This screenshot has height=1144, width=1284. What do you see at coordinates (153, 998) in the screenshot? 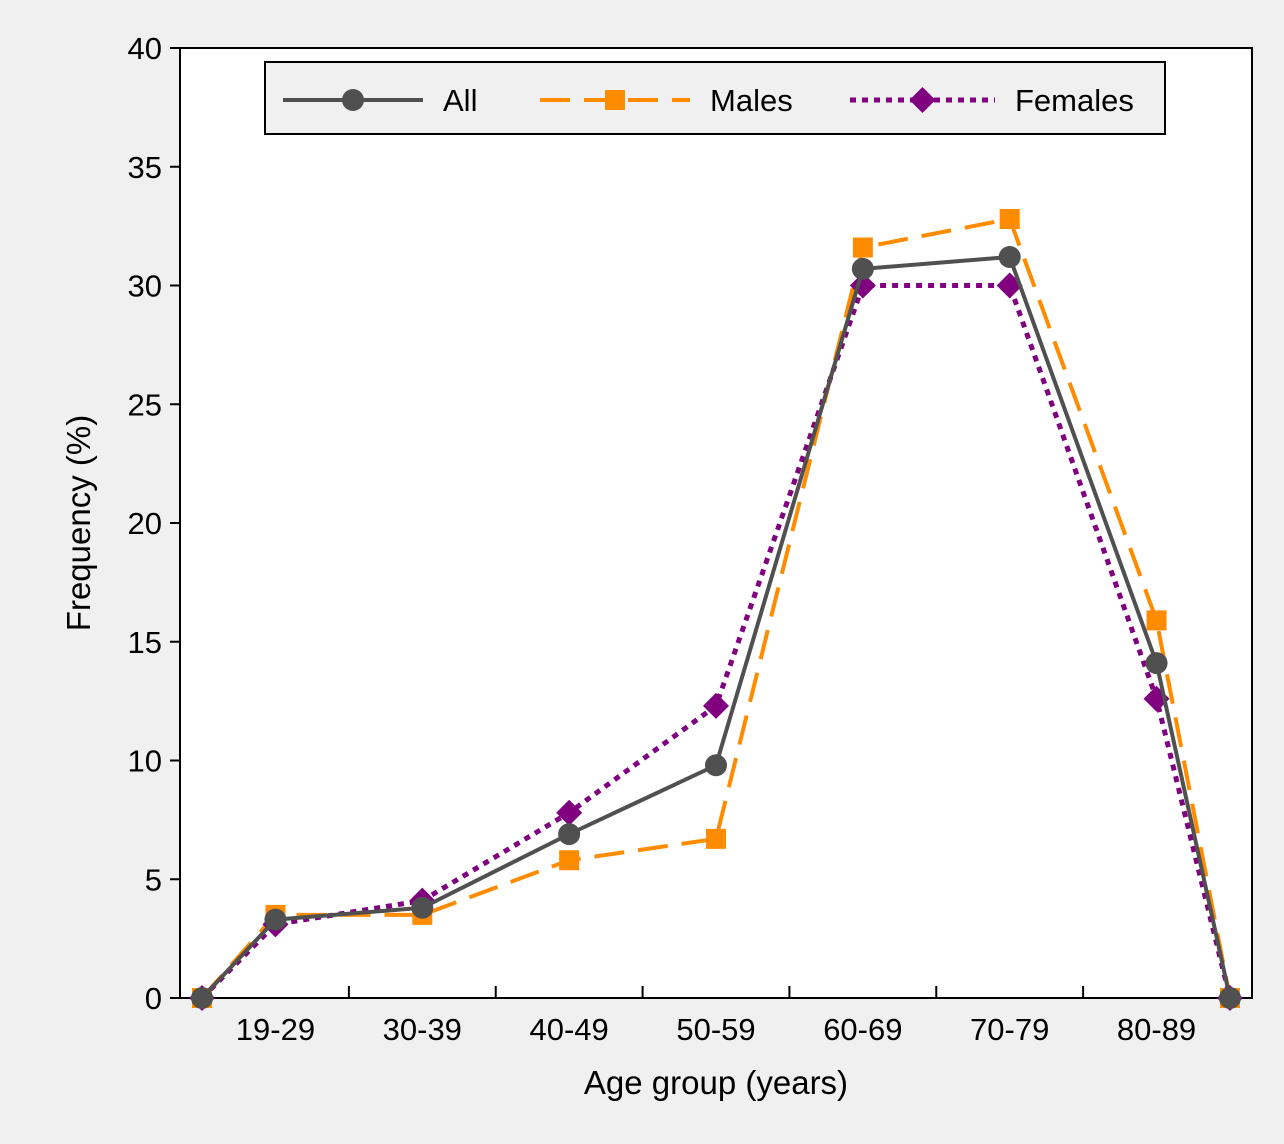
I see `y-tick-label: 0` at bounding box center [153, 998].